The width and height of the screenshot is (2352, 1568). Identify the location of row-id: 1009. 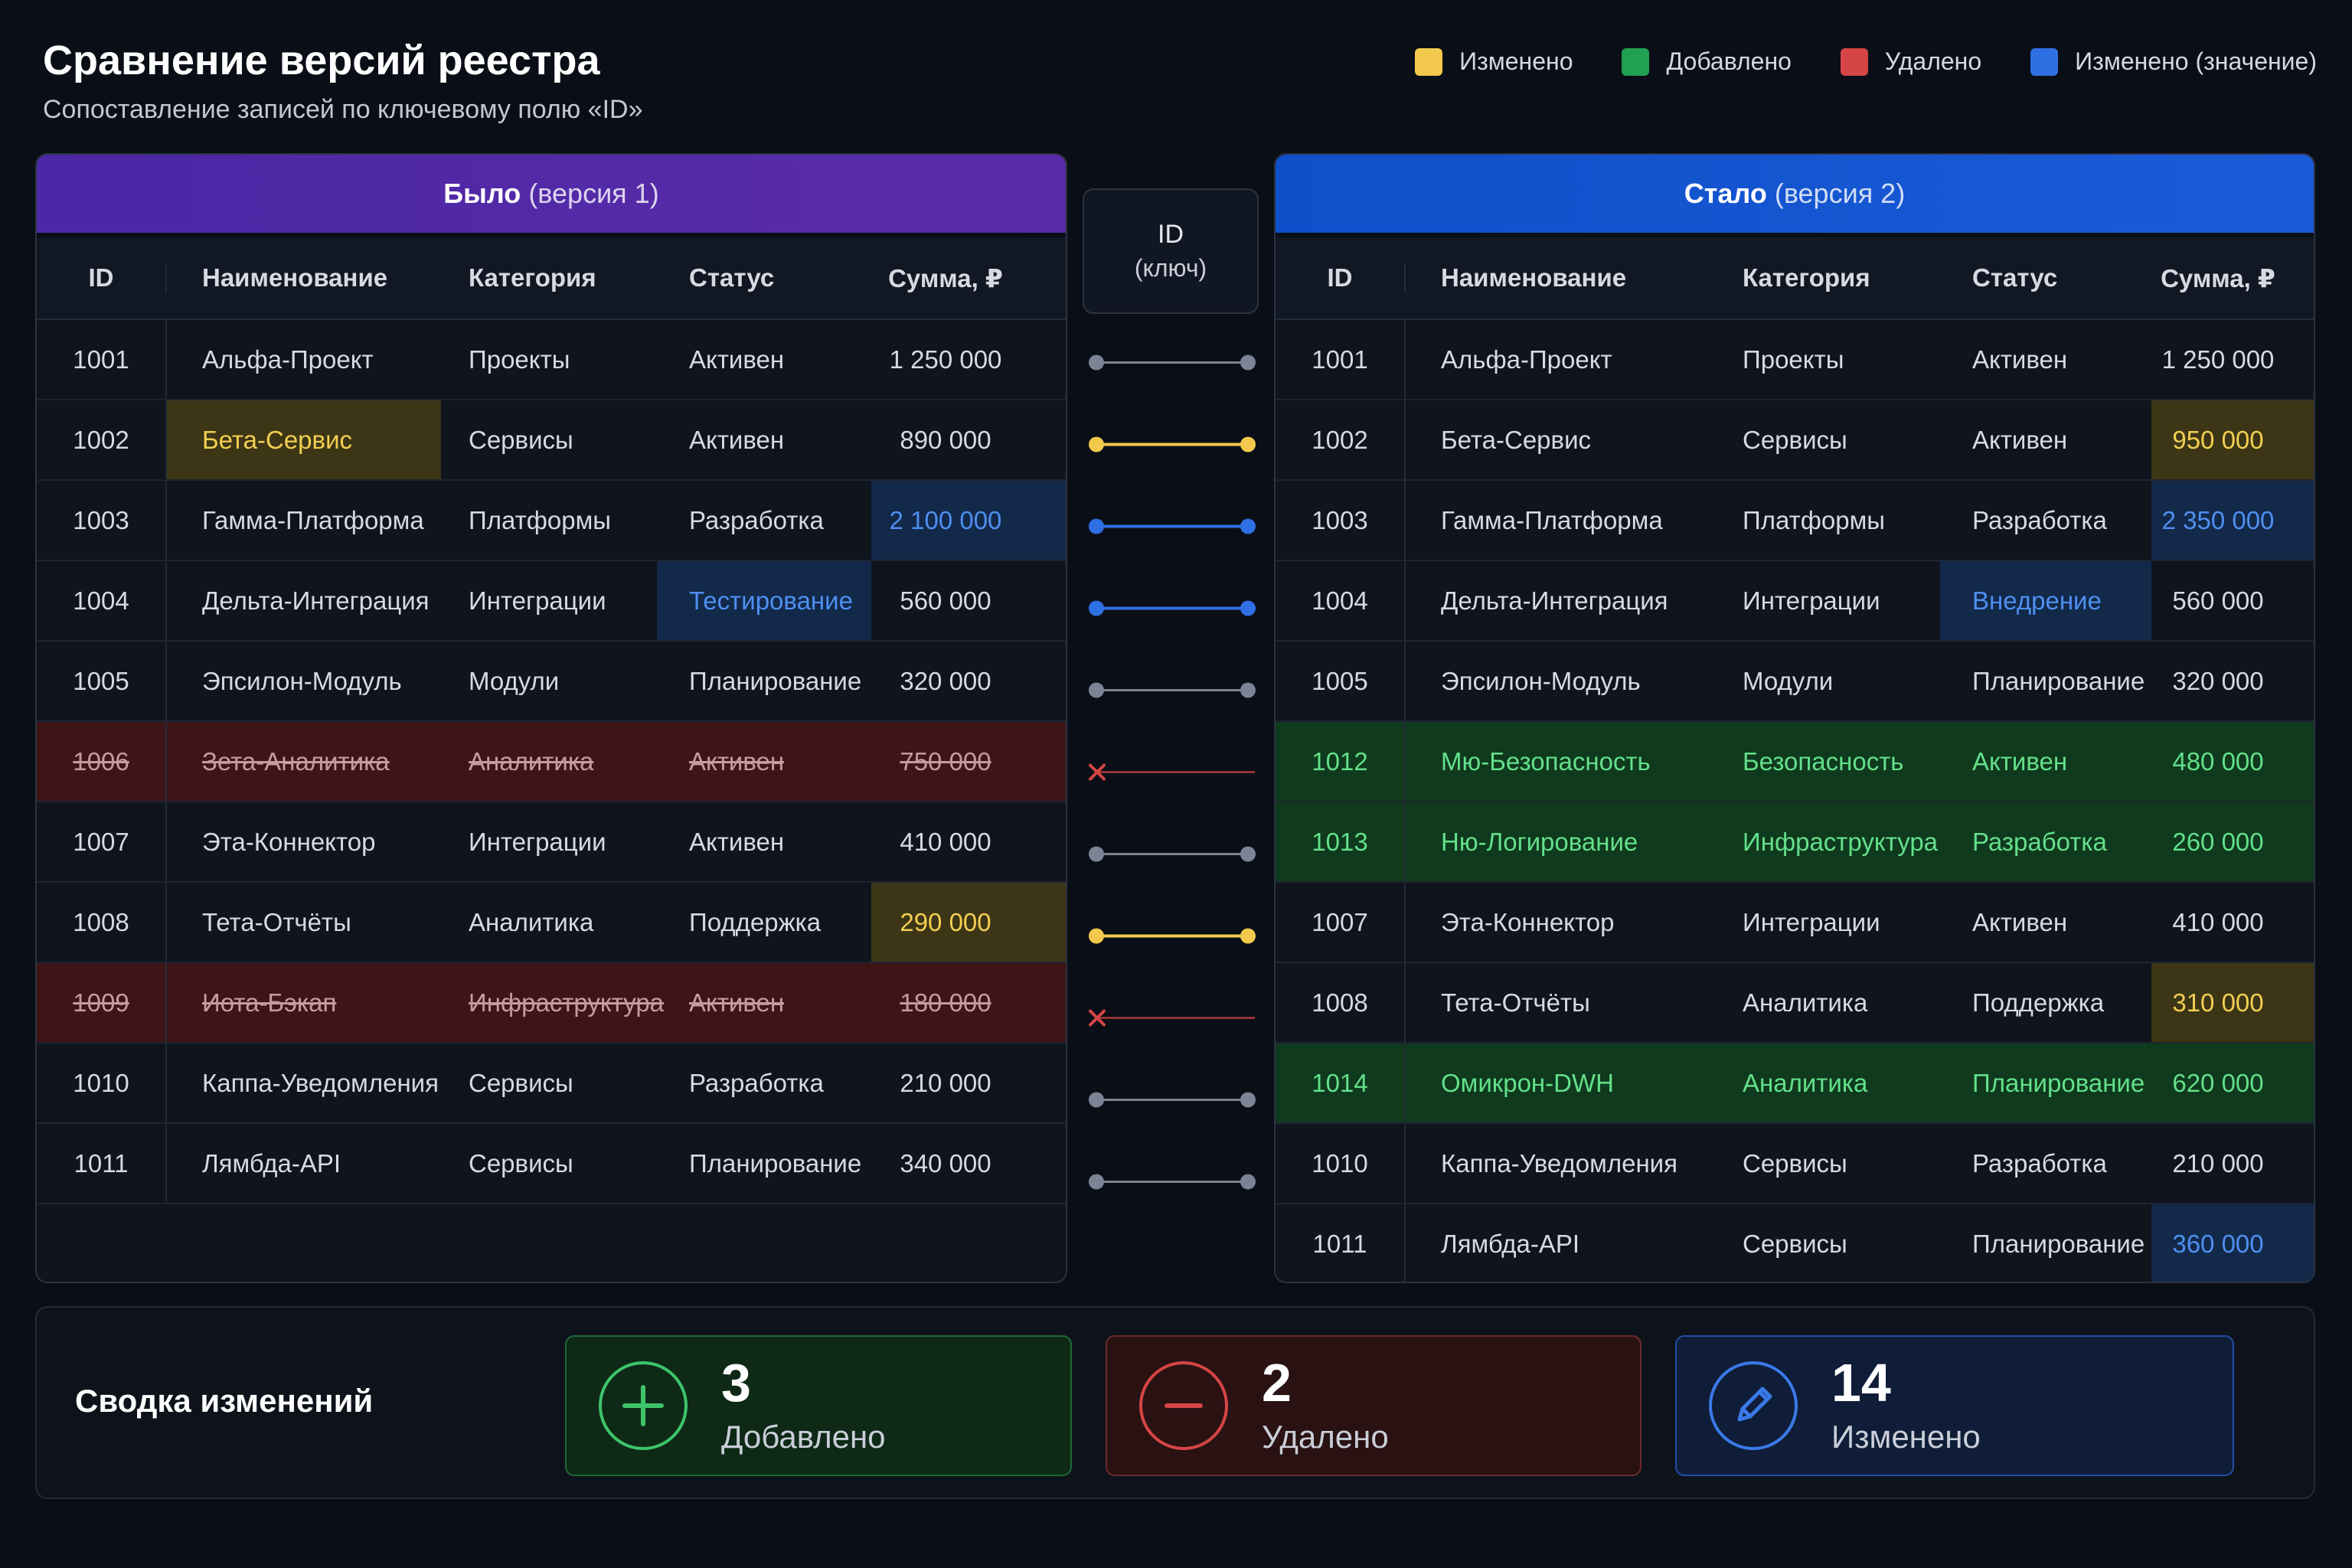
(102, 1002).